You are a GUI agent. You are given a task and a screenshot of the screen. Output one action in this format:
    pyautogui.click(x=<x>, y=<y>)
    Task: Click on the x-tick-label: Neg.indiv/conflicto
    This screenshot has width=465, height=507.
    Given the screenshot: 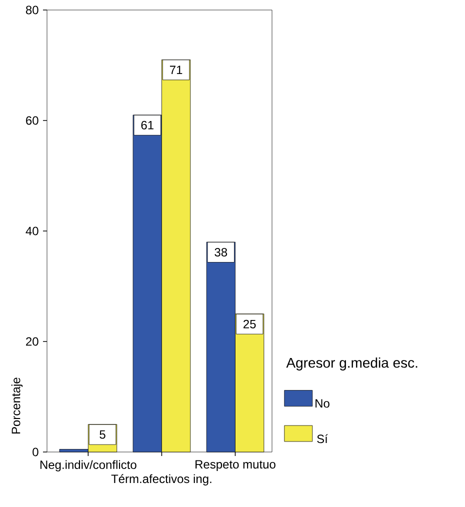 What is the action you would take?
    pyautogui.click(x=88, y=466)
    